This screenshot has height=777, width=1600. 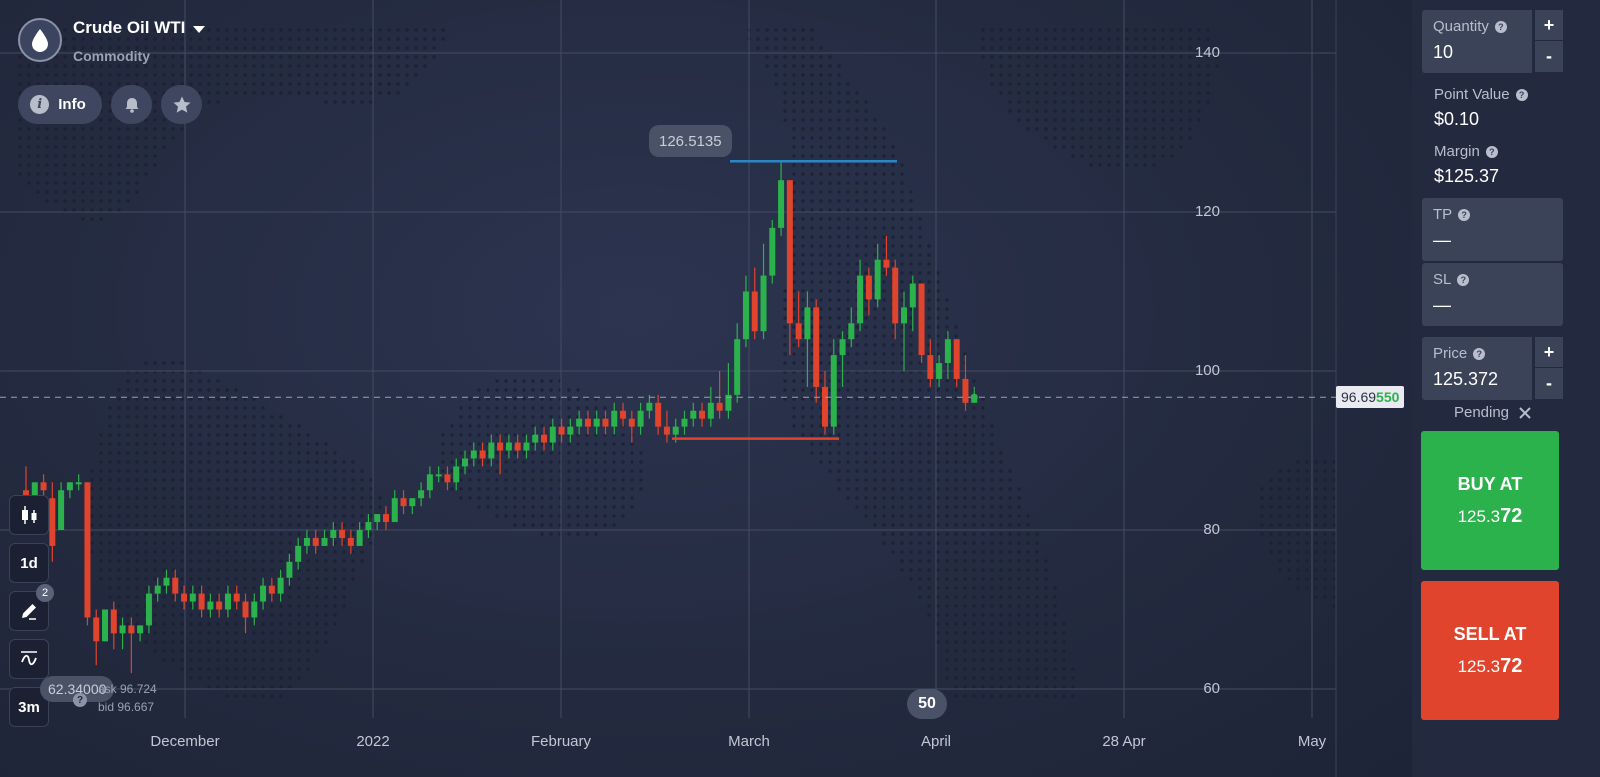 What do you see at coordinates (72, 104) in the screenshot?
I see `info-label: Info` at bounding box center [72, 104].